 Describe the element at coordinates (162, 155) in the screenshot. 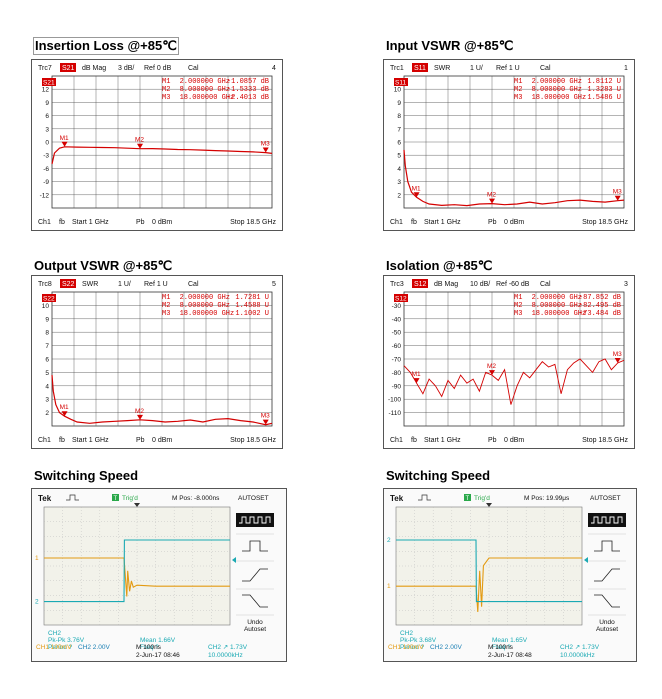

I see `trace-line` at that location.